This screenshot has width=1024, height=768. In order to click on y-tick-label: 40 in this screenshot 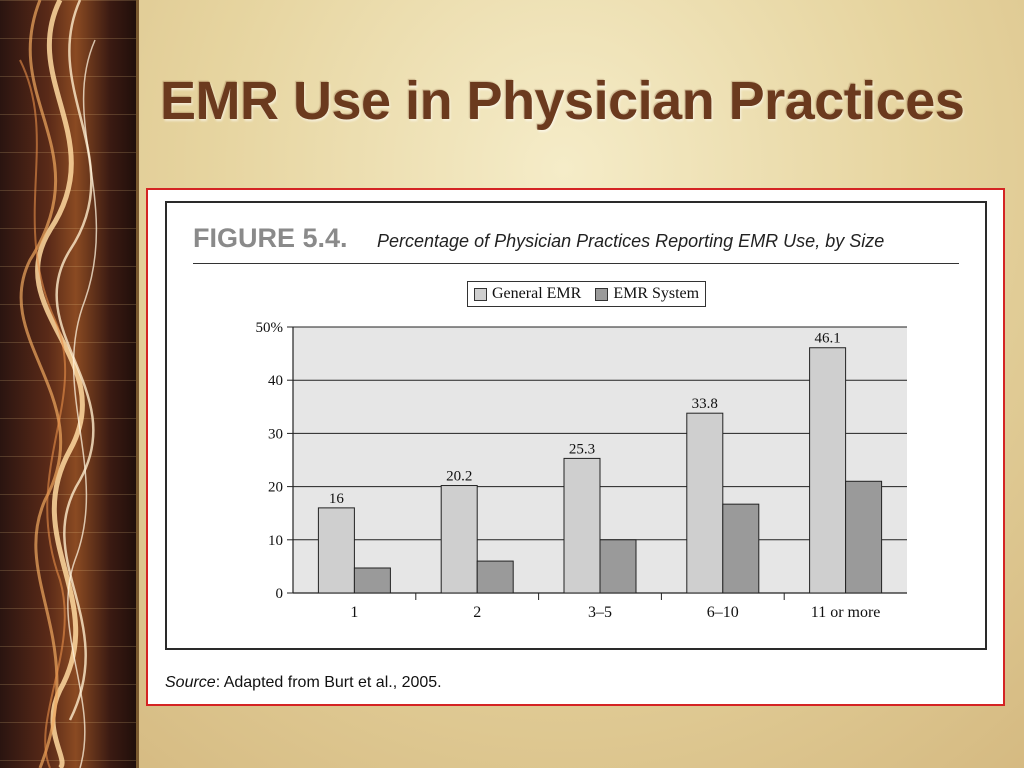, I will do `click(275, 381)`.